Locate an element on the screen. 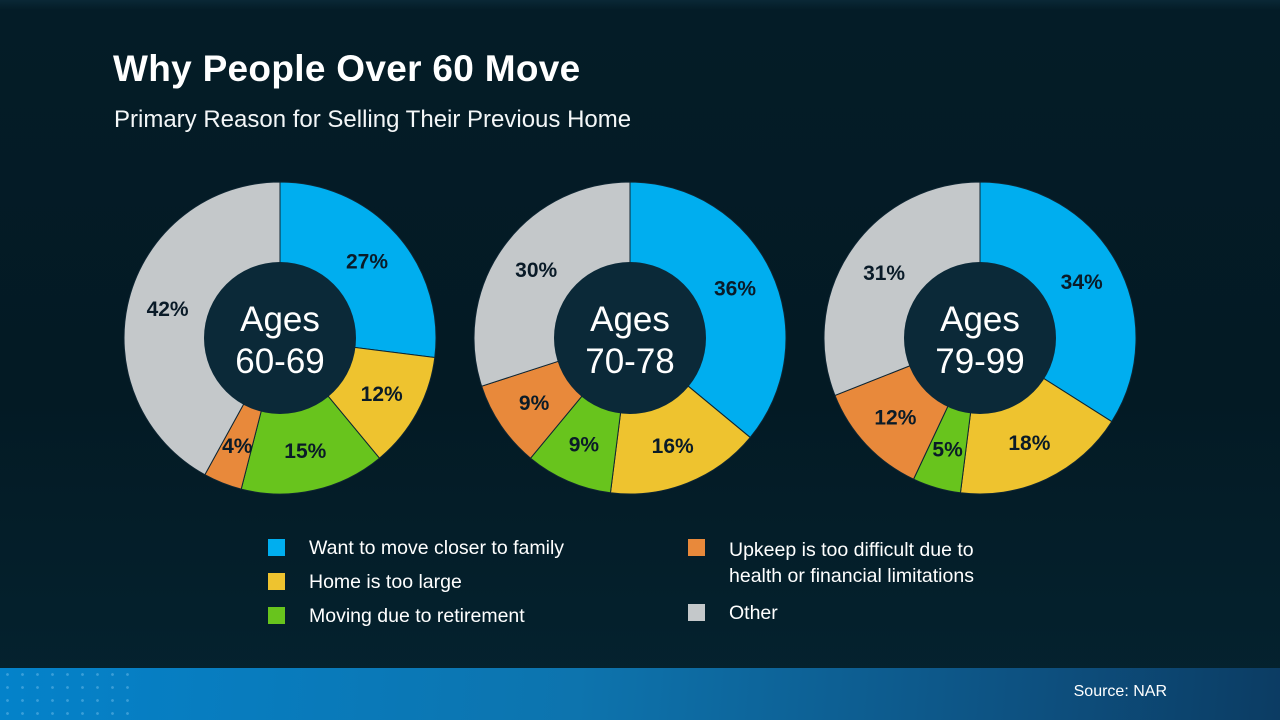  legend-swatch-green is located at coordinates (276, 615).